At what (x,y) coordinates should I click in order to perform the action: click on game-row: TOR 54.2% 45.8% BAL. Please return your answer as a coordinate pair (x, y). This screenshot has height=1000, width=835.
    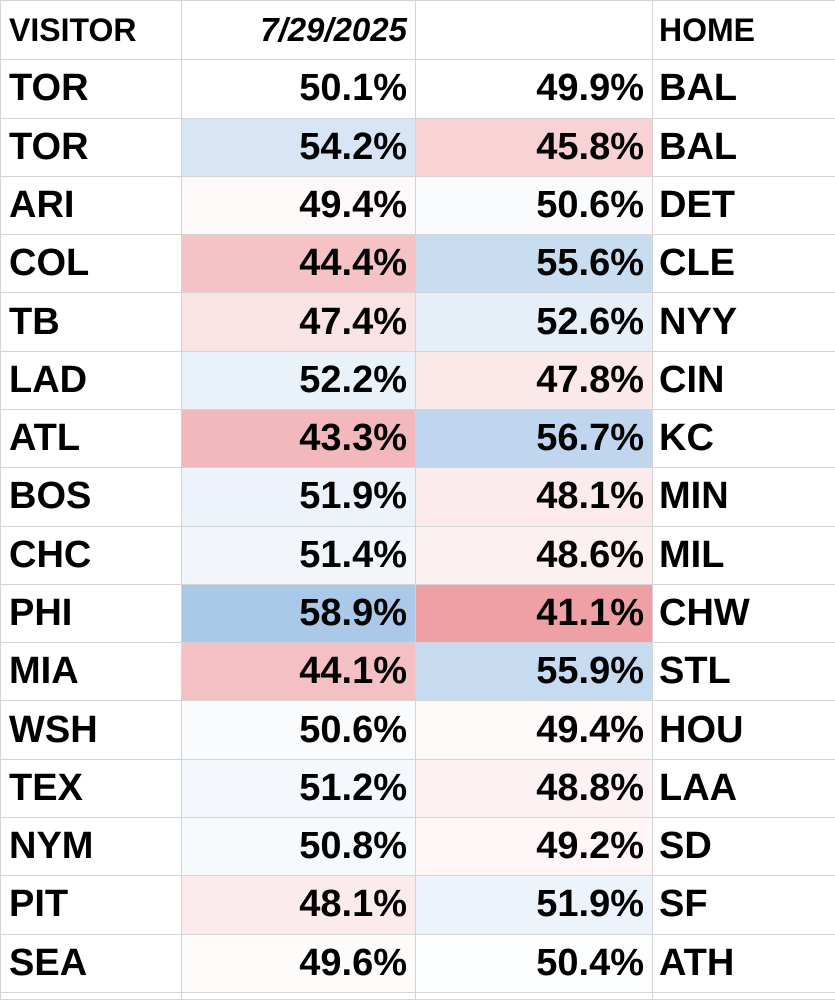
    Looking at the image, I should click on (417, 147).